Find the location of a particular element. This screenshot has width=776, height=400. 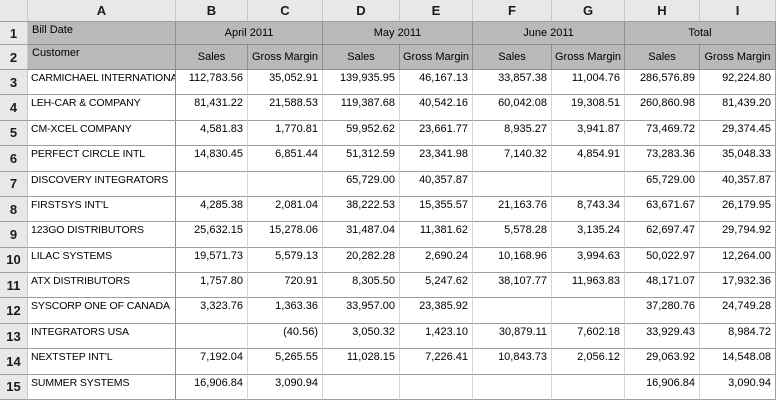

cell-G2: Gross Margin is located at coordinates (588, 57).